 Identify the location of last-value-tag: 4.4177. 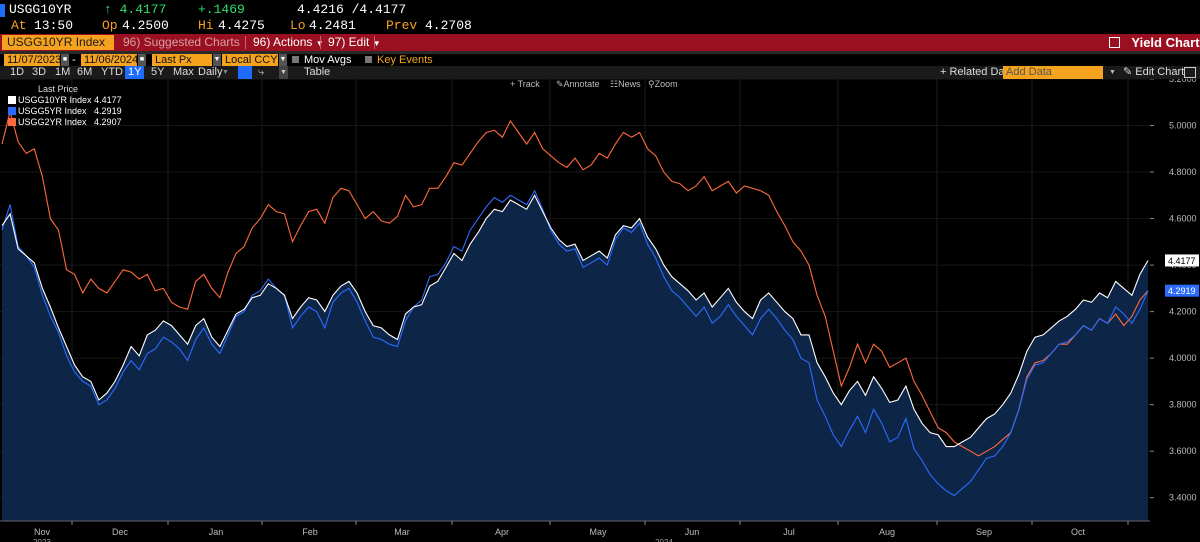
(1182, 260).